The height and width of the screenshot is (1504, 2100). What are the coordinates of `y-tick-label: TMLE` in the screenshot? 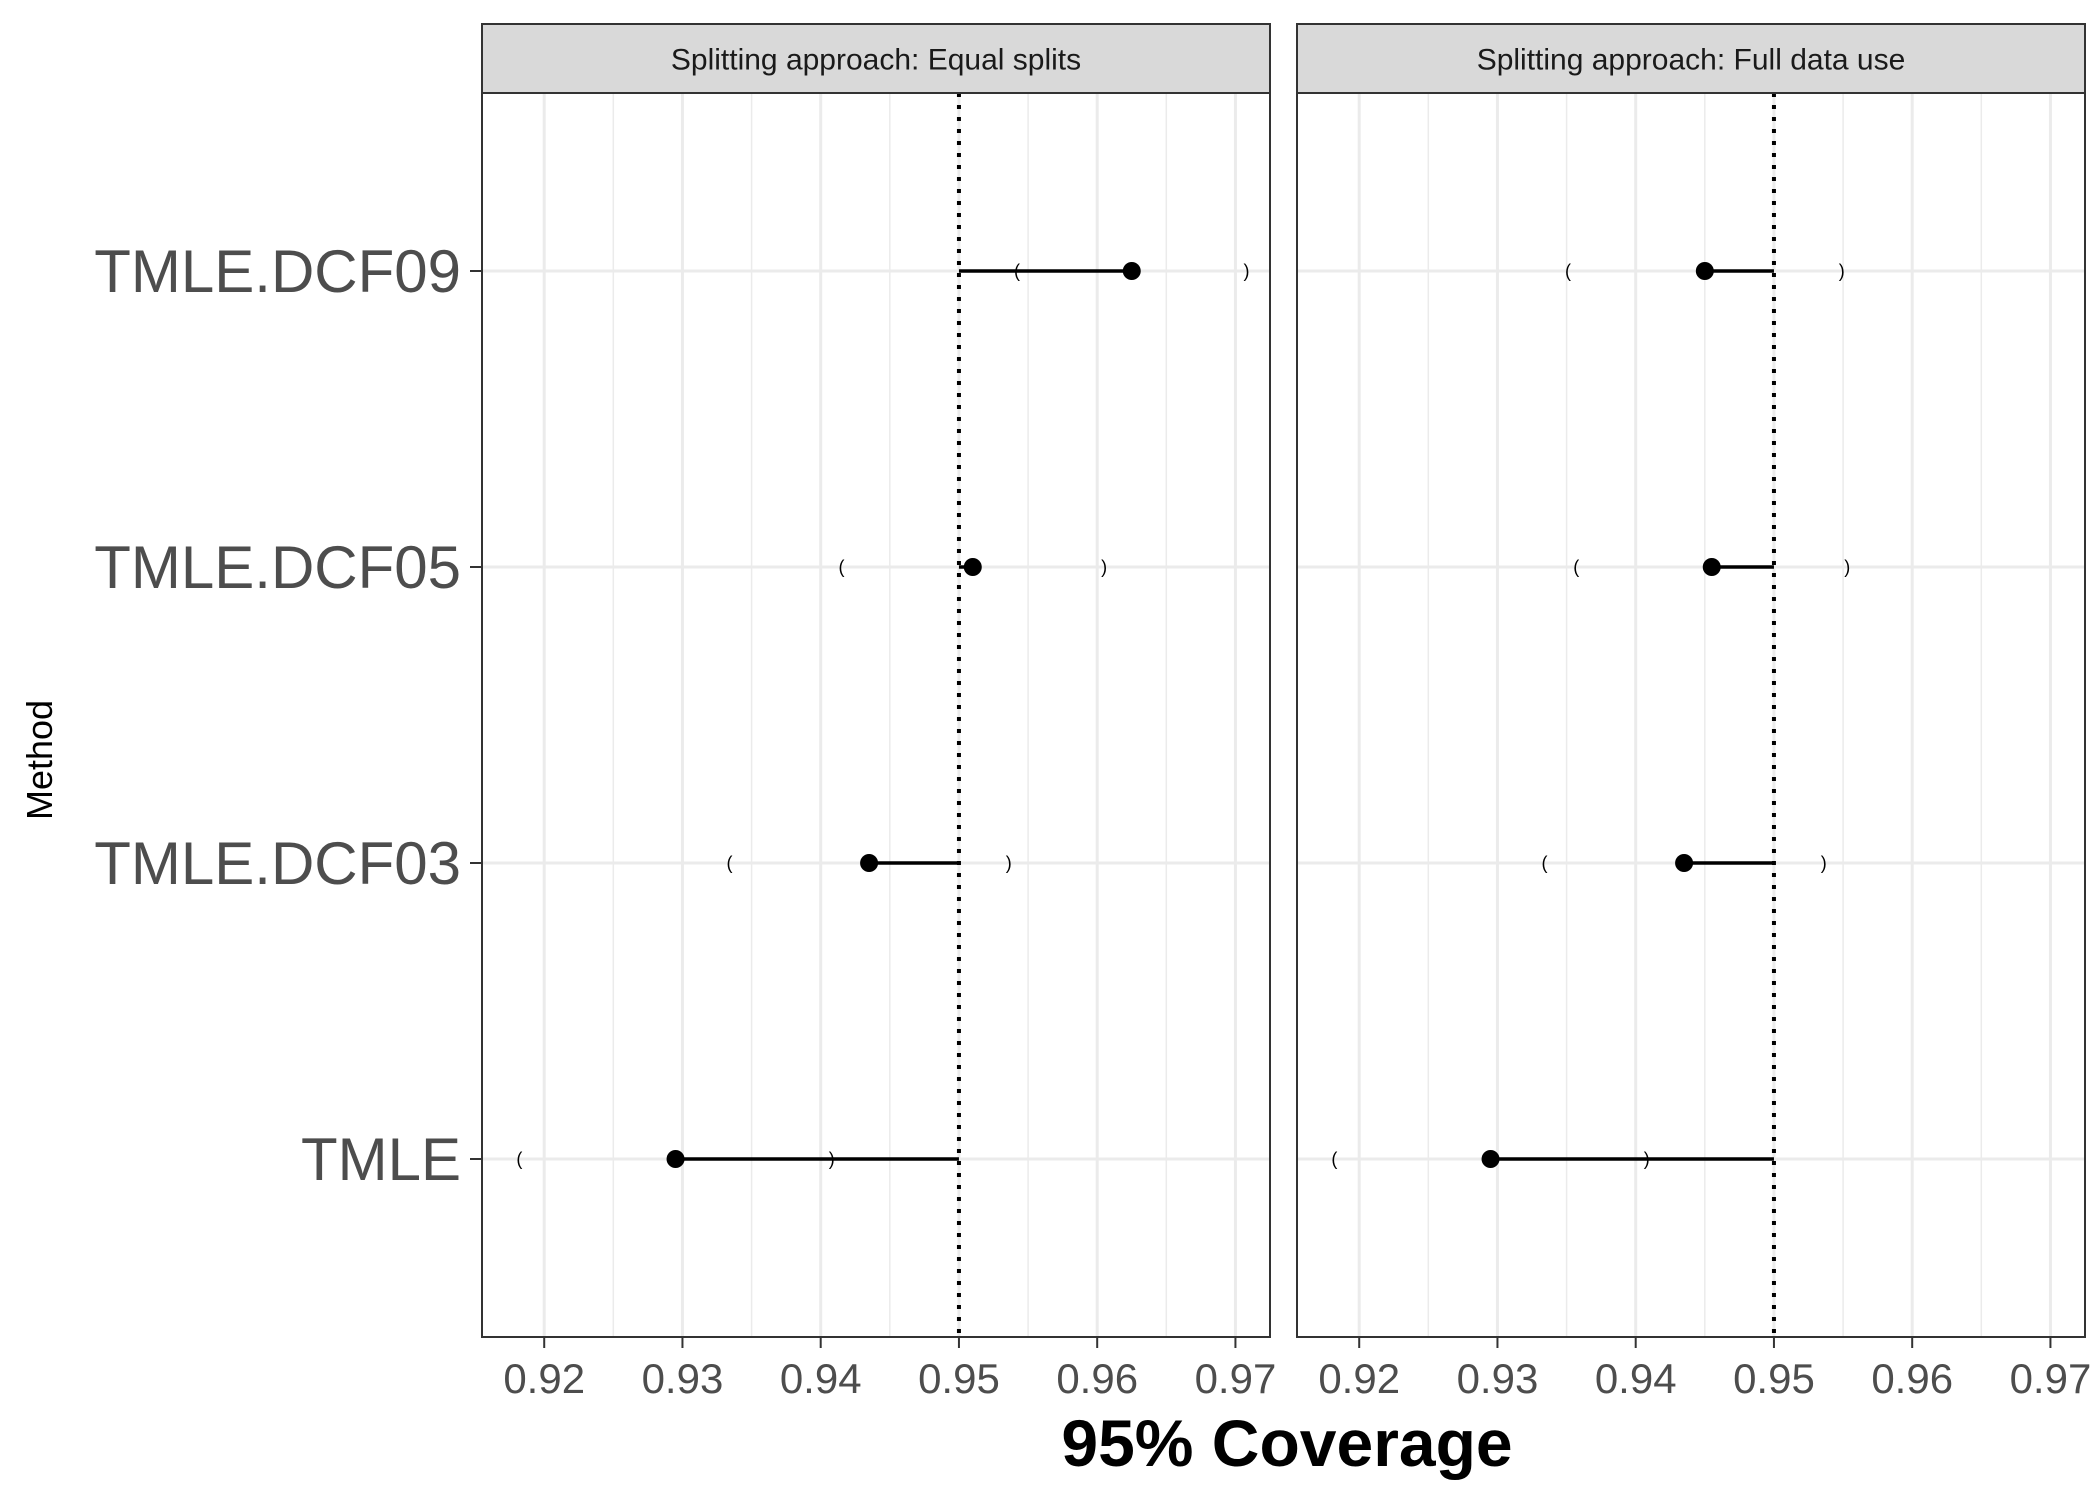 It's located at (381, 1159).